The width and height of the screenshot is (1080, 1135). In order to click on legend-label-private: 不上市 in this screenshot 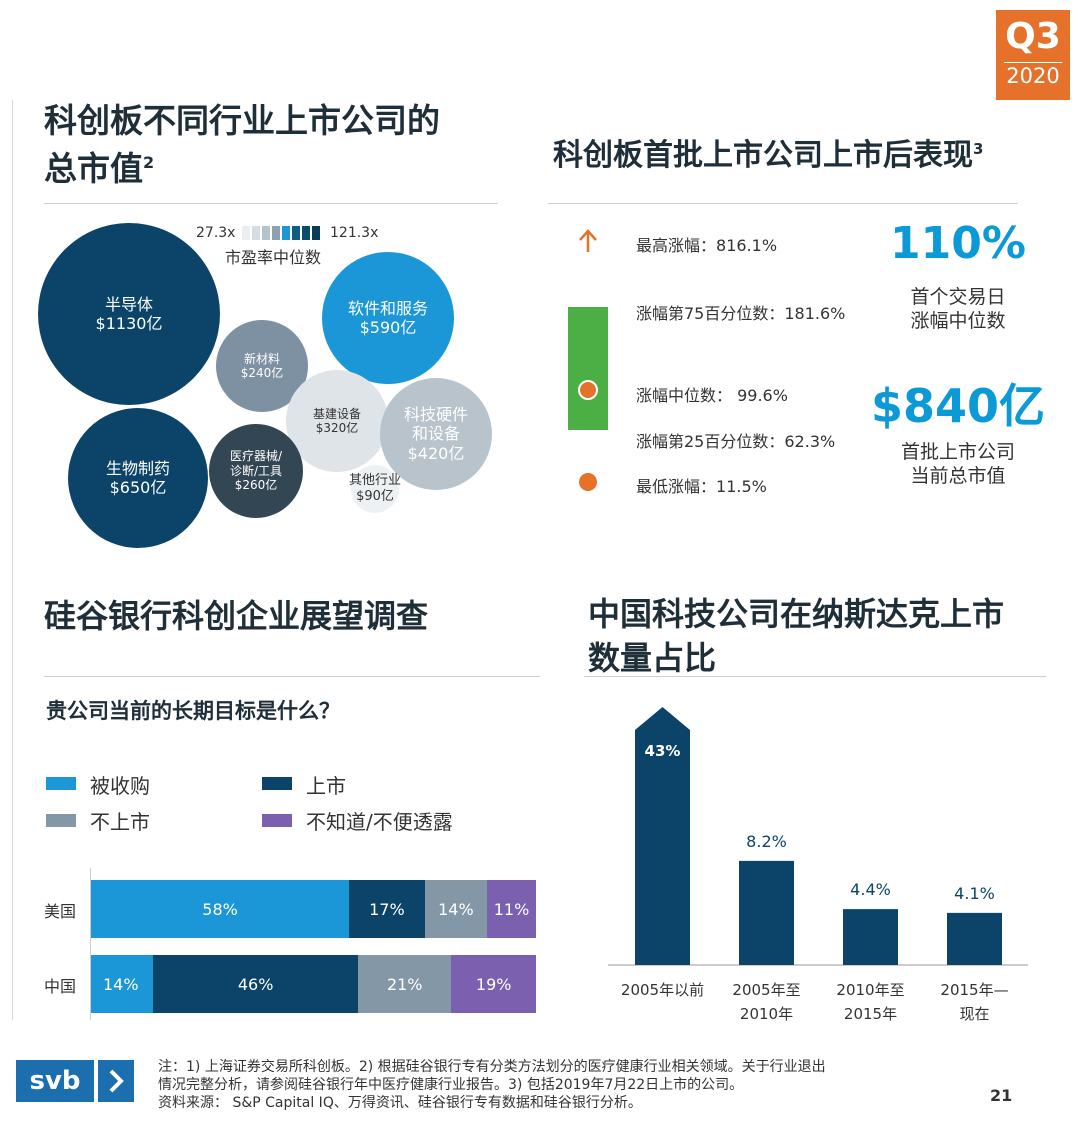, I will do `click(120, 822)`.